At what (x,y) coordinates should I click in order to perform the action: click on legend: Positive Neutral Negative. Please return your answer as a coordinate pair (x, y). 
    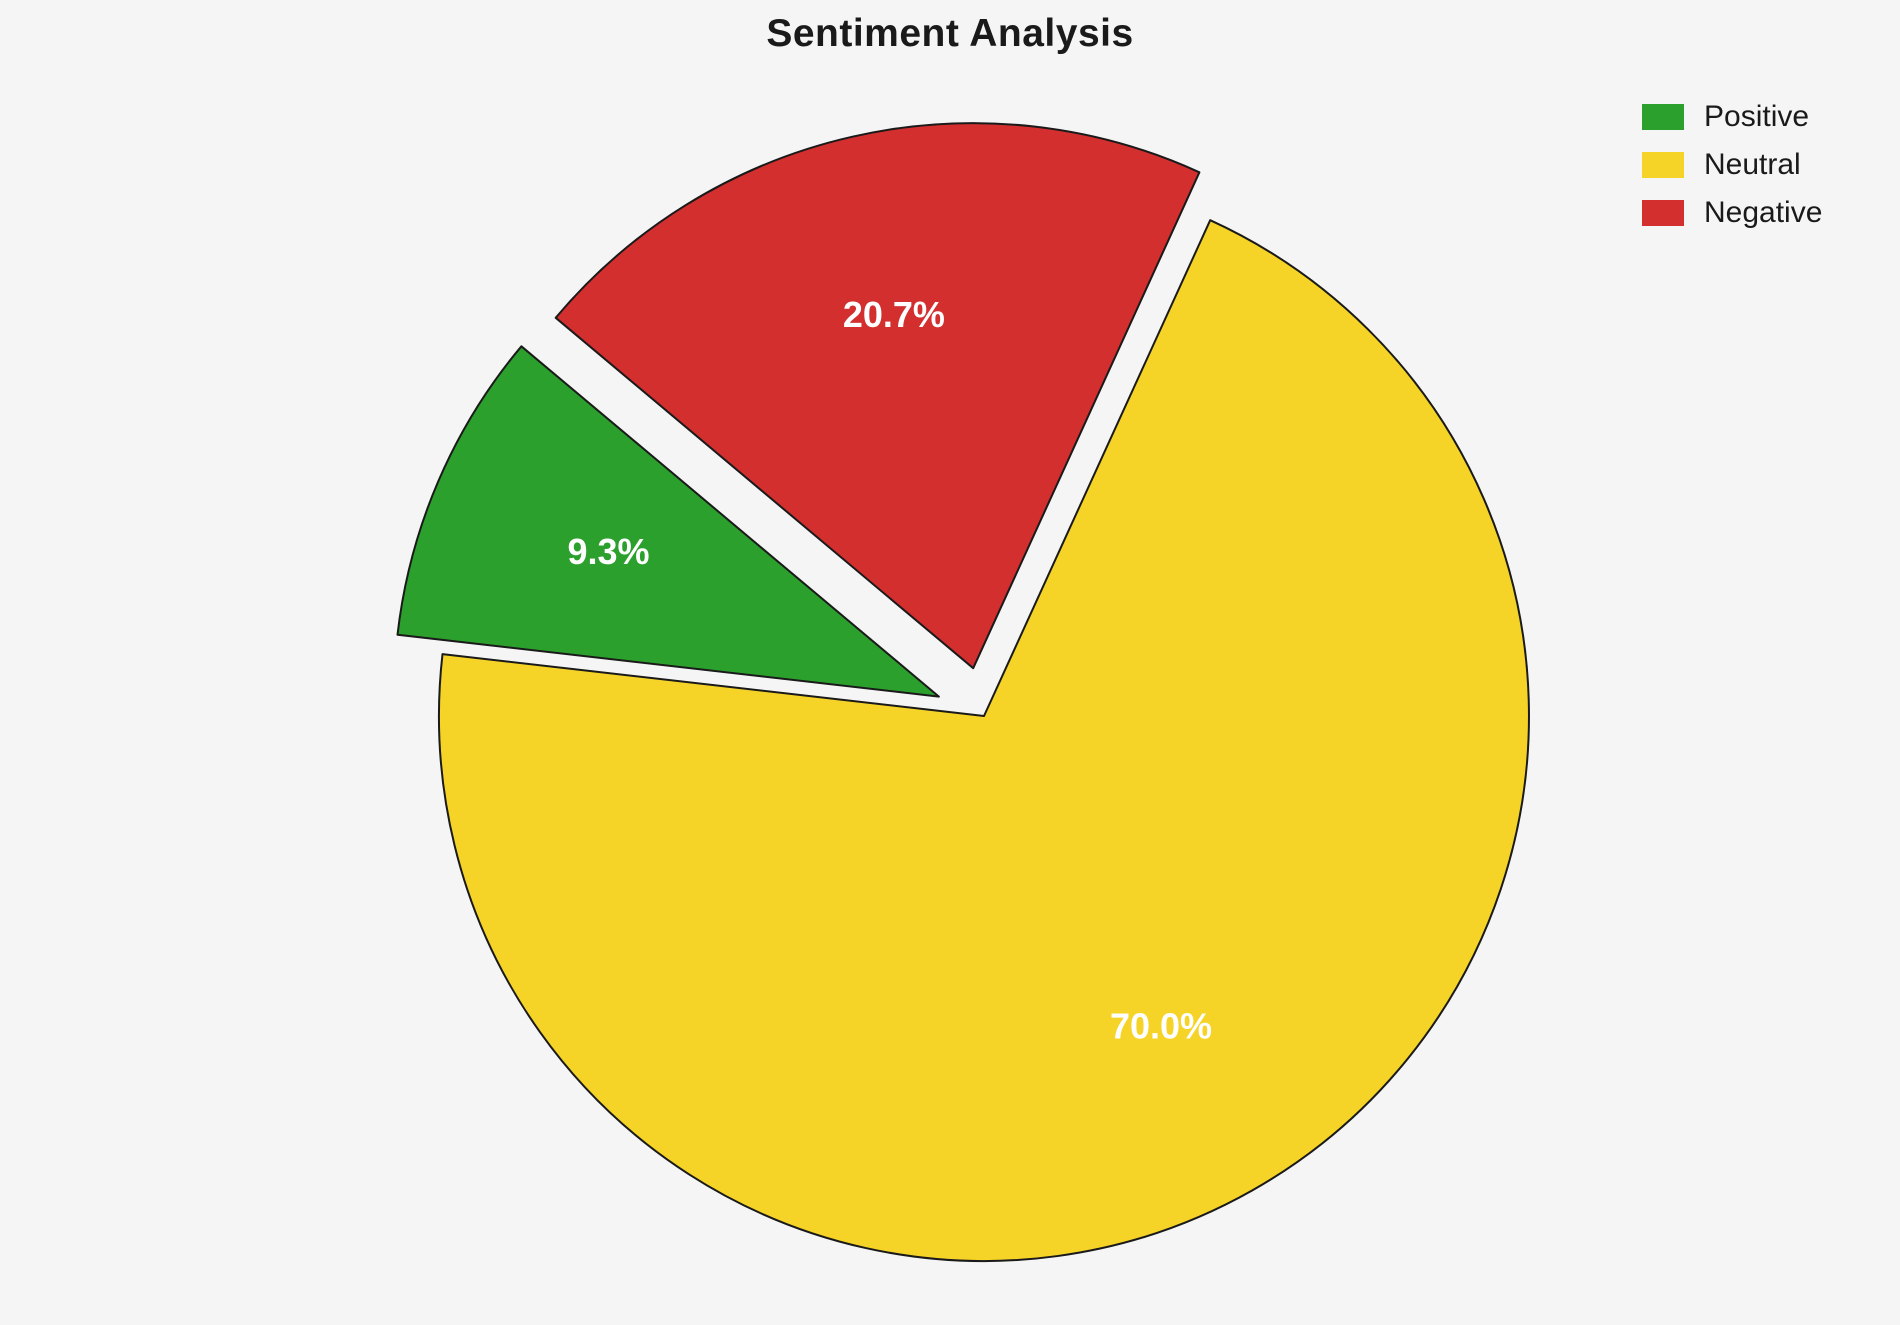
    Looking at the image, I should click on (1732, 165).